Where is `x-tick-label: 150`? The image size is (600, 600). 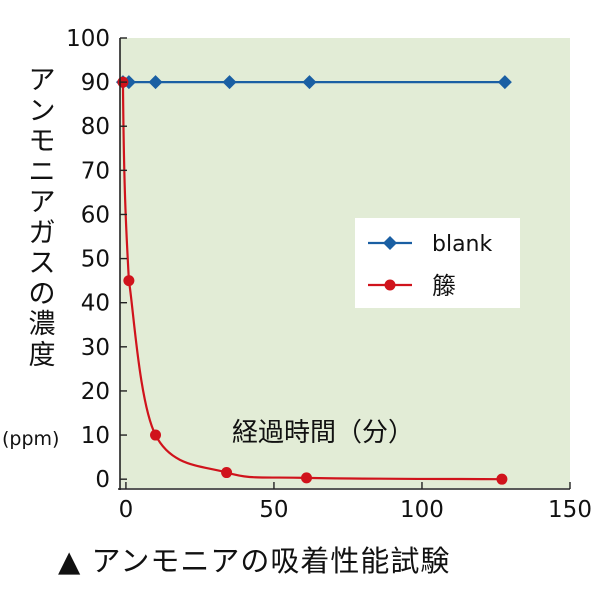
x-tick-label: 150 is located at coordinates (570, 510).